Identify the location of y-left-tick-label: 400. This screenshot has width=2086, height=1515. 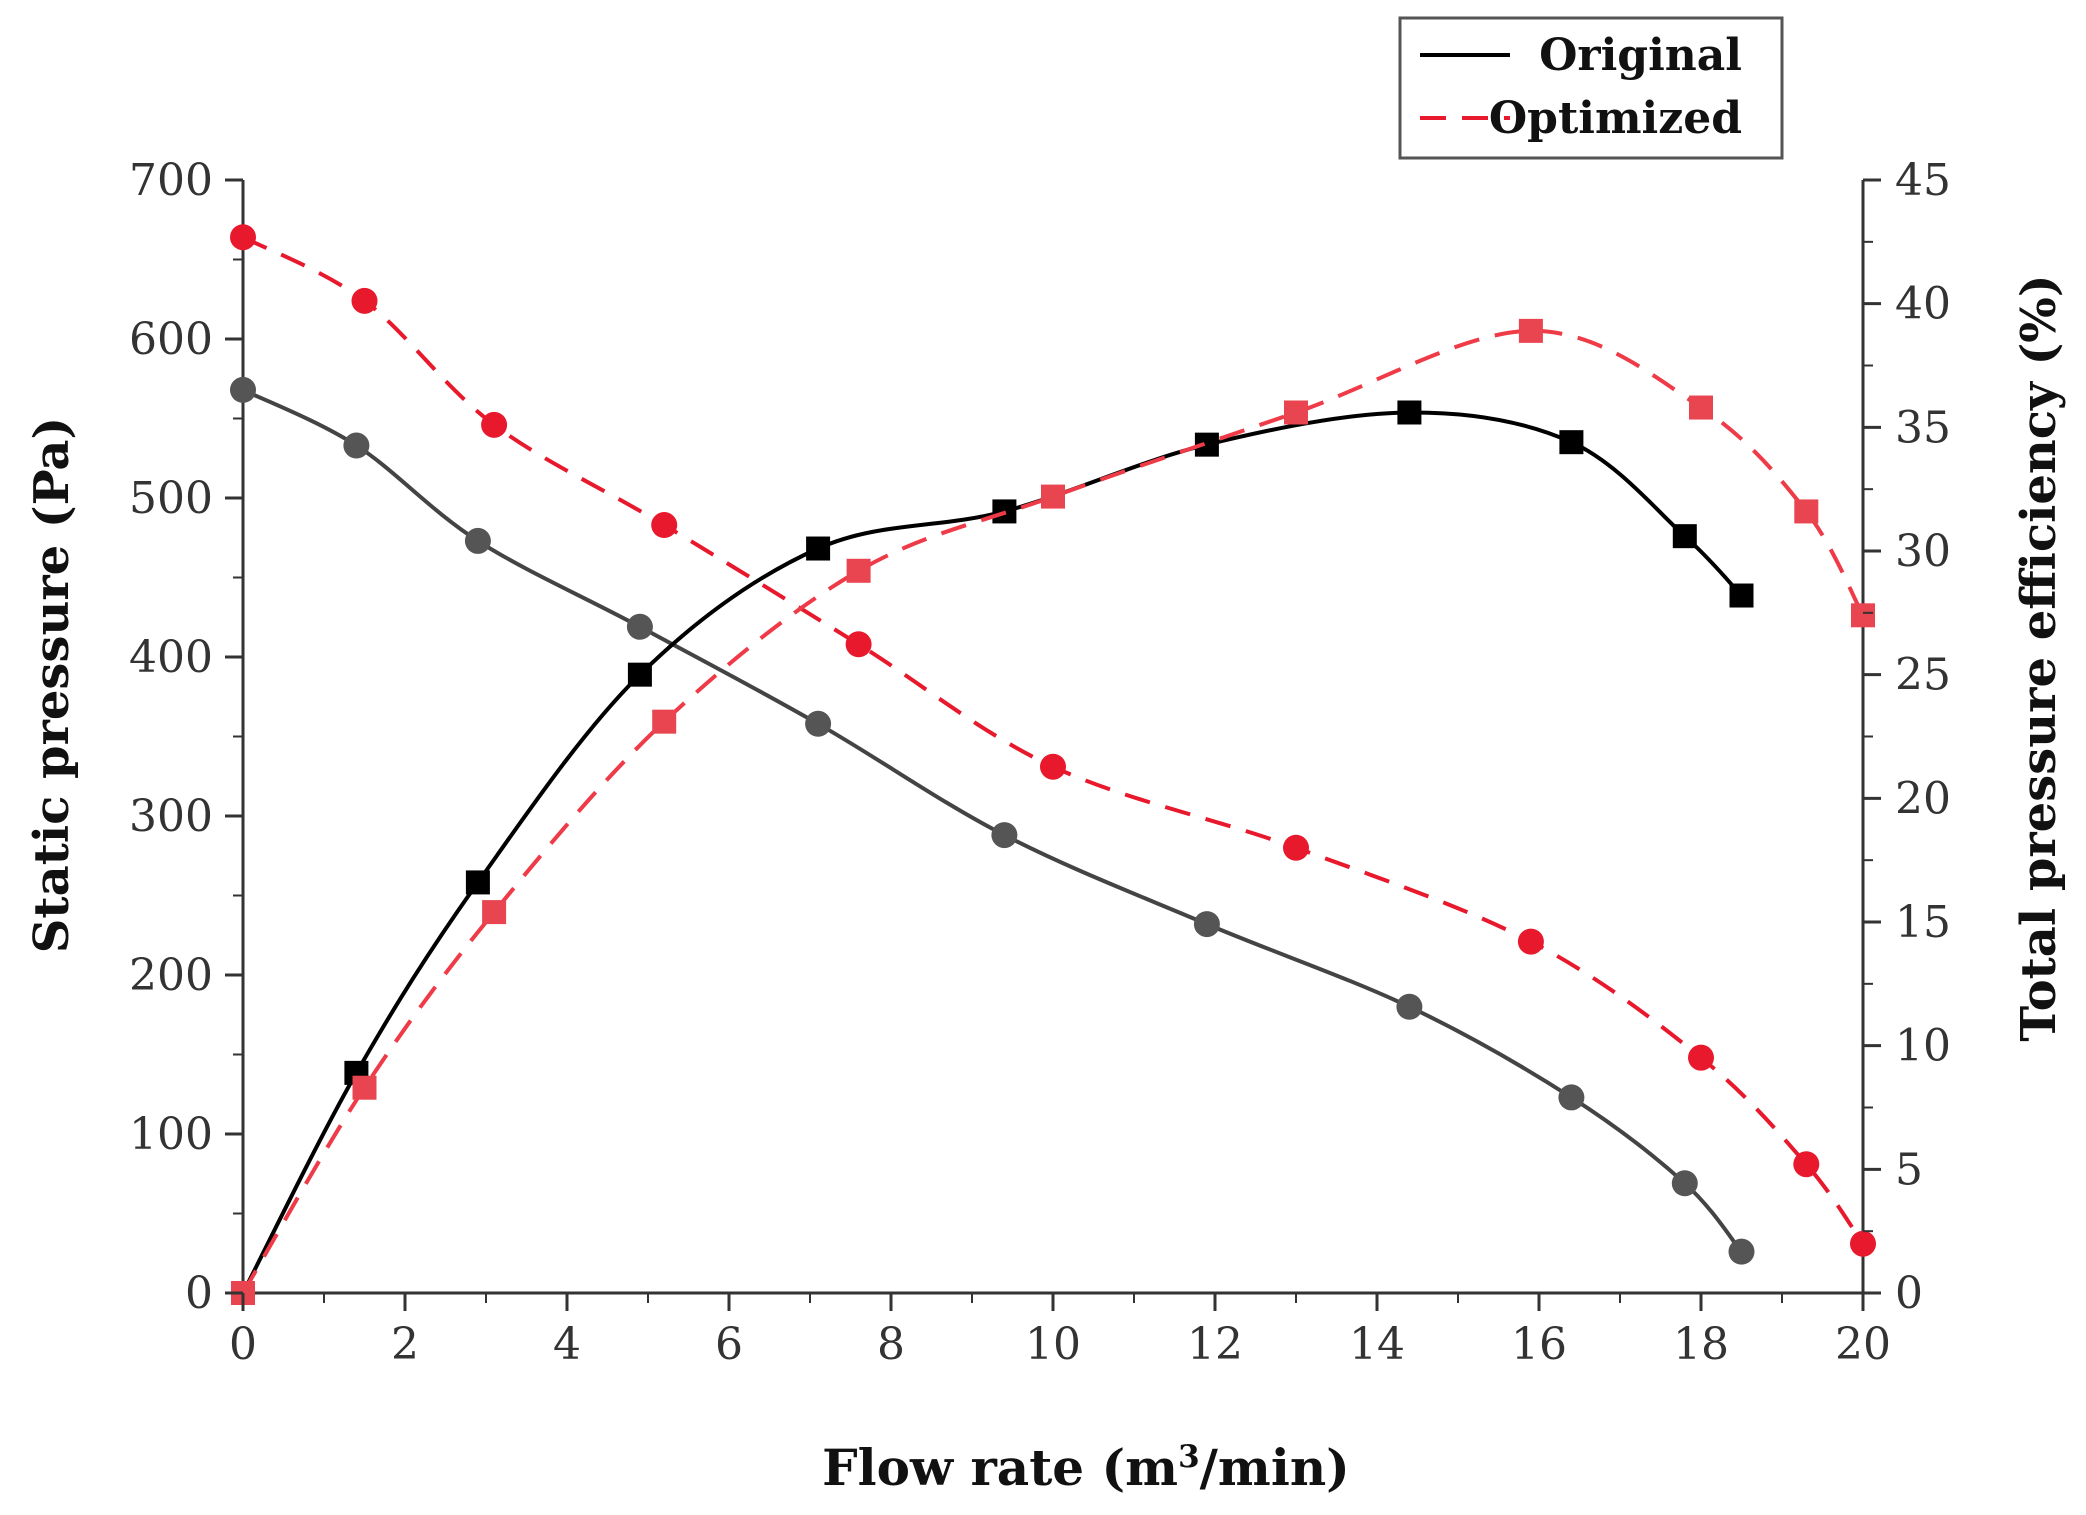
(171, 657).